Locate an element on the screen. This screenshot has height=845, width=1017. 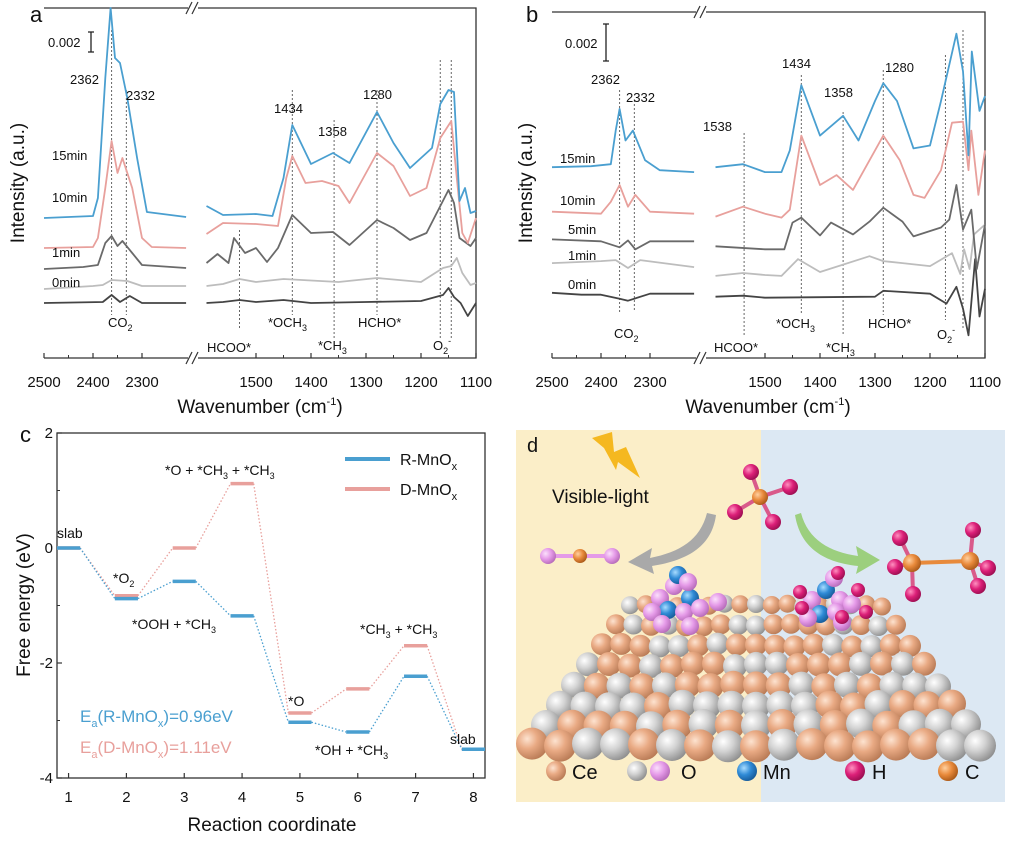
panel-label-c: c is located at coordinates (25, 434).